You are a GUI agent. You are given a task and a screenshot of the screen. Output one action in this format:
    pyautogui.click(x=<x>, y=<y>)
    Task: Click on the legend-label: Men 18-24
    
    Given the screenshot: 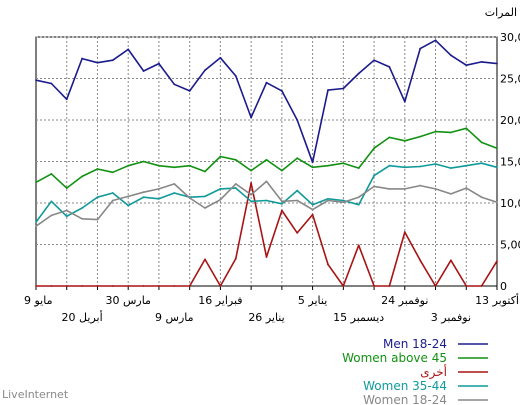 What is the action you would take?
    pyautogui.click(x=415, y=344)
    